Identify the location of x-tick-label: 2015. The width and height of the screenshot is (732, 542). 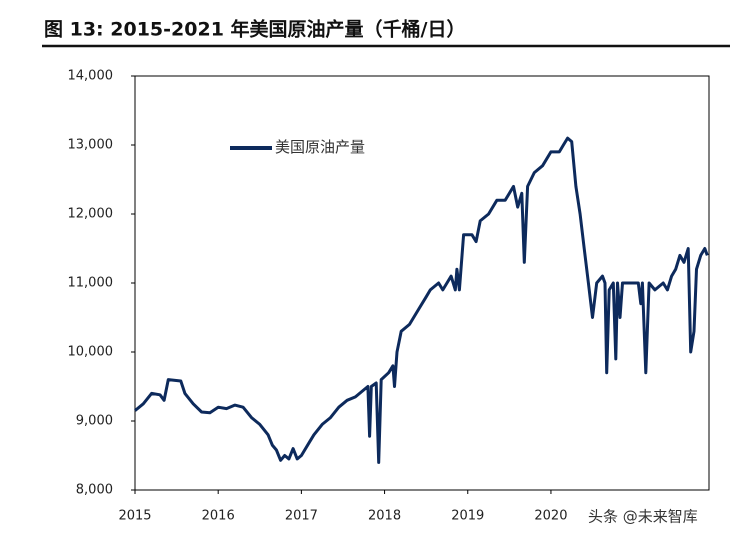
(134, 516).